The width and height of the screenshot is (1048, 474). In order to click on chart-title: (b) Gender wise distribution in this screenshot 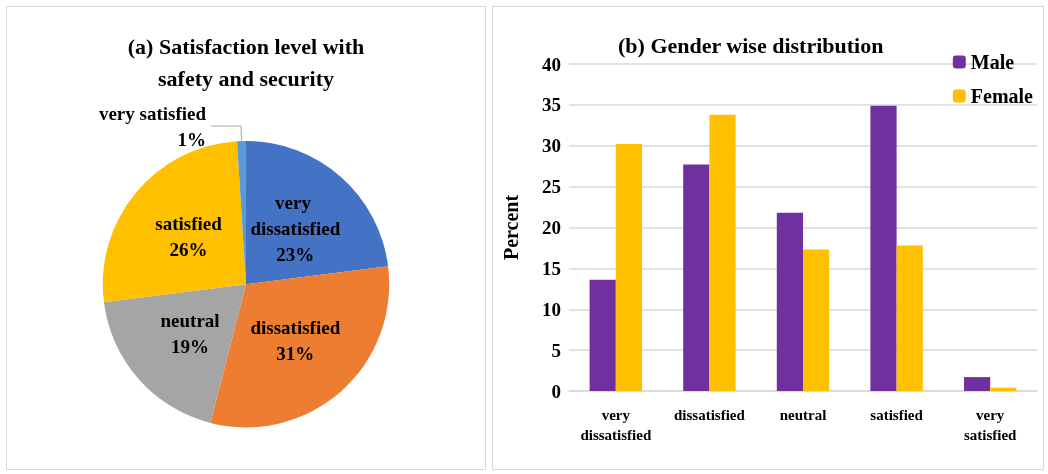, I will do `click(751, 45)`.